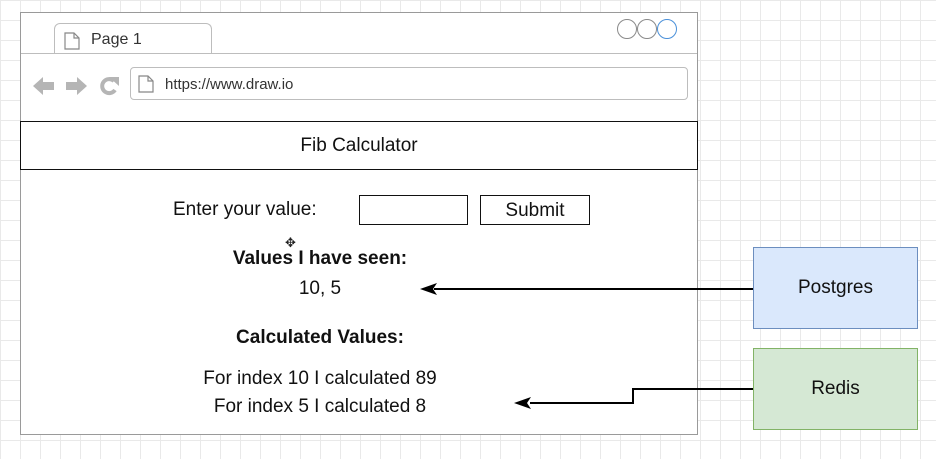 This screenshot has height=459, width=936. Describe the element at coordinates (633, 398) in the screenshot. I see `redis-edge` at that location.